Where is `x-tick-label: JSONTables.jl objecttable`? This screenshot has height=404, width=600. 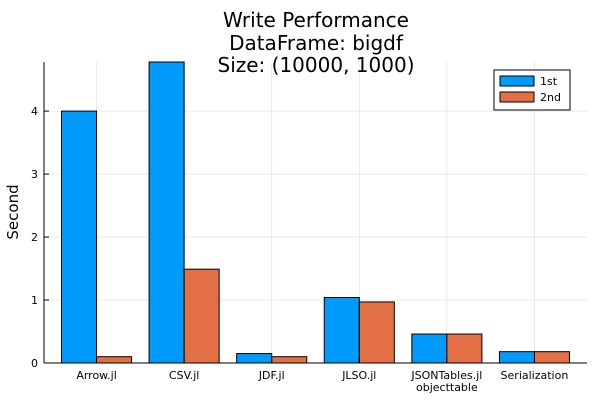
x-tick-label: JSONTables.jl objecttable is located at coordinates (446, 381).